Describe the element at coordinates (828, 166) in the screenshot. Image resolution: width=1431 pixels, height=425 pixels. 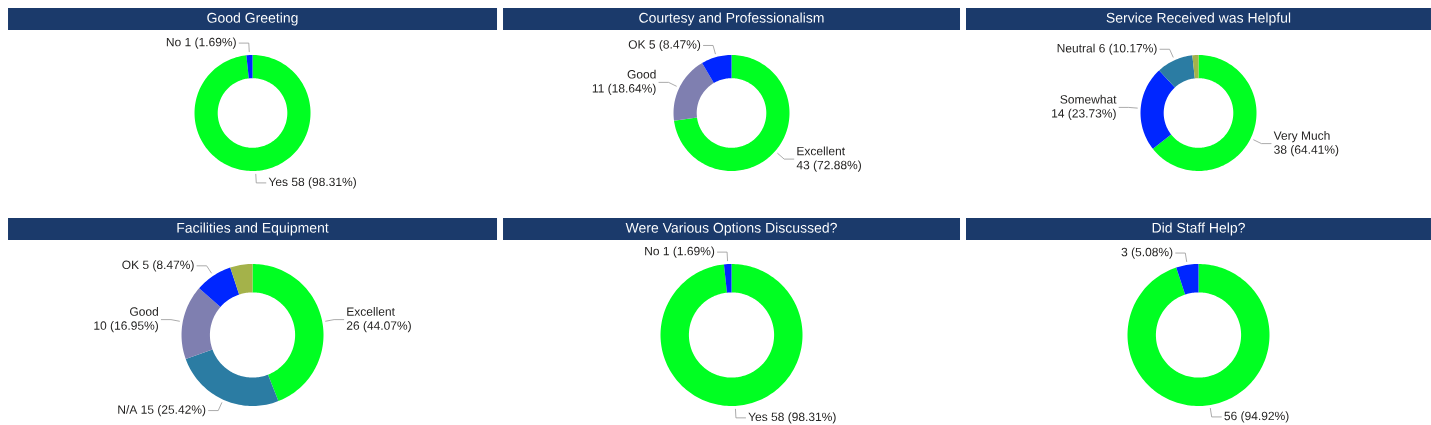
I see `data-label: 43 (72.88%)` at that location.